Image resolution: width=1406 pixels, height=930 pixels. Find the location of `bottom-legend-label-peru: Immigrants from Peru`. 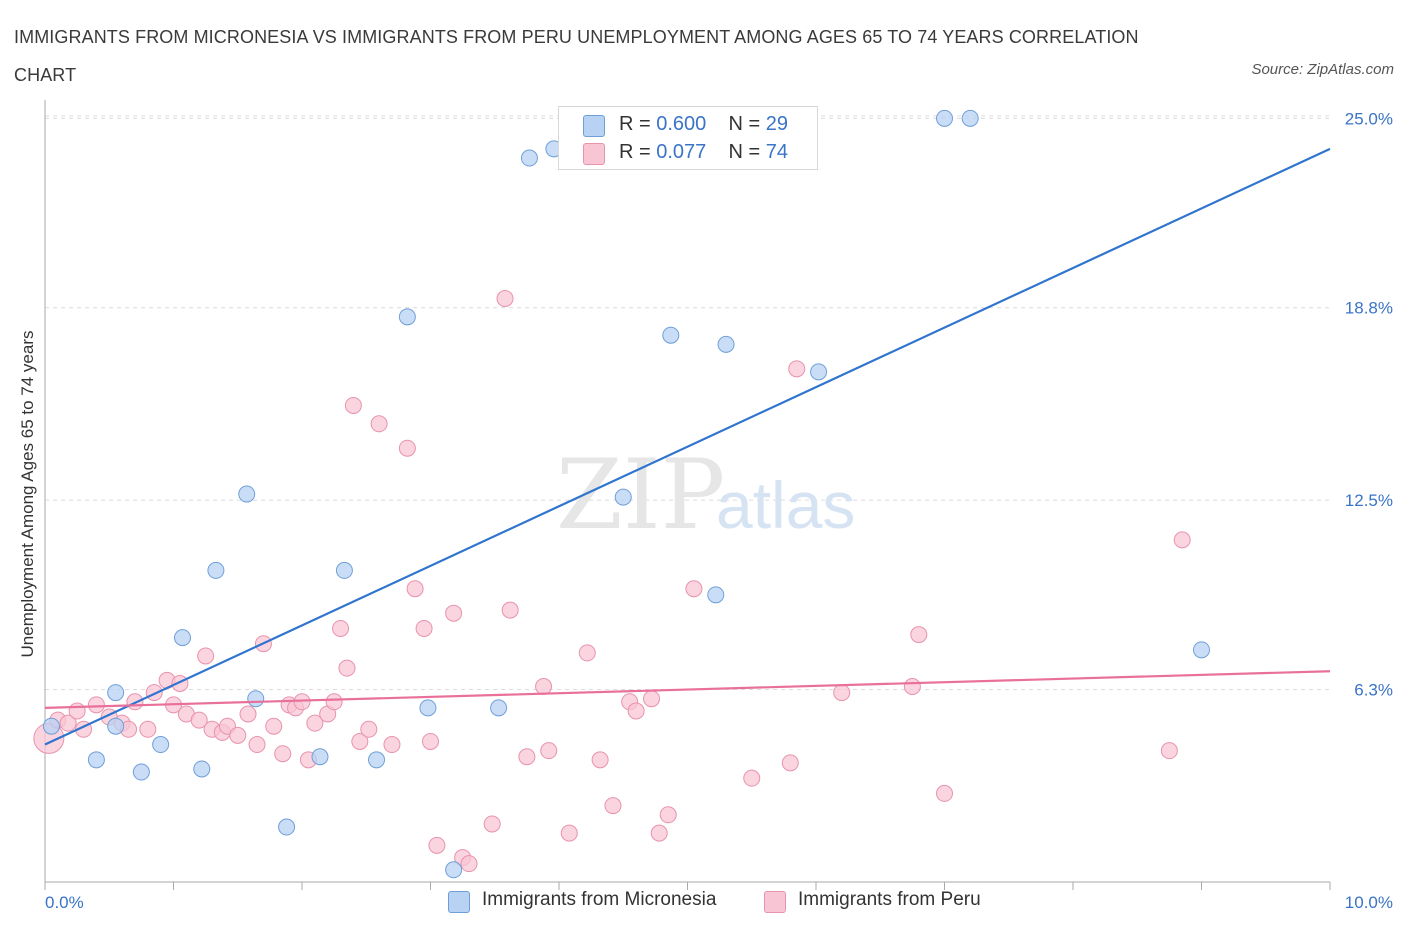

bottom-legend-label-peru: Immigrants from Peru is located at coordinates (889, 899).